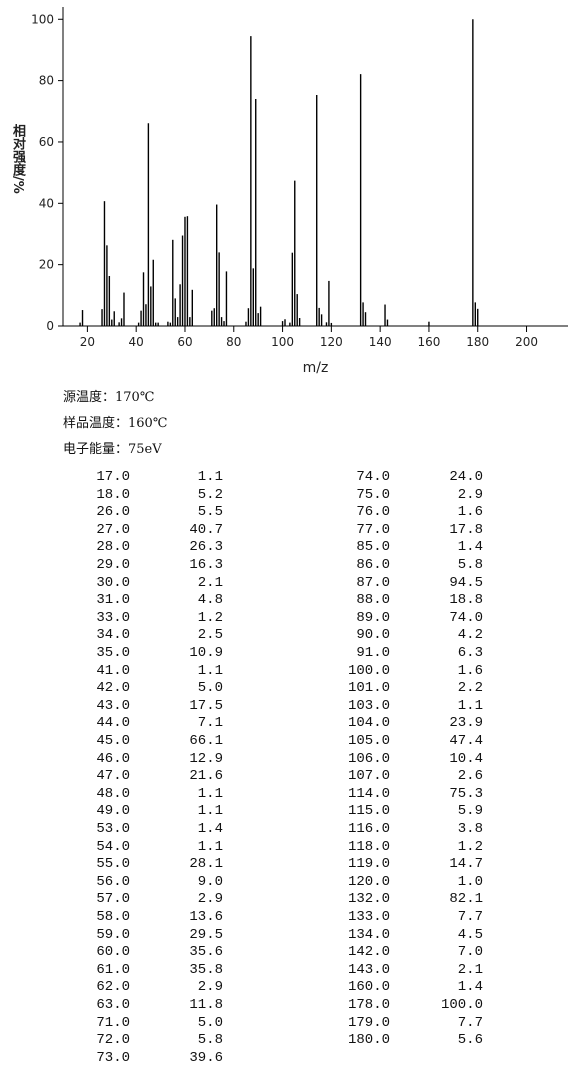 This screenshot has width=570, height=1070. What do you see at coordinates (206, 565) in the screenshot?
I see `intensity-cell: 16.3` at bounding box center [206, 565].